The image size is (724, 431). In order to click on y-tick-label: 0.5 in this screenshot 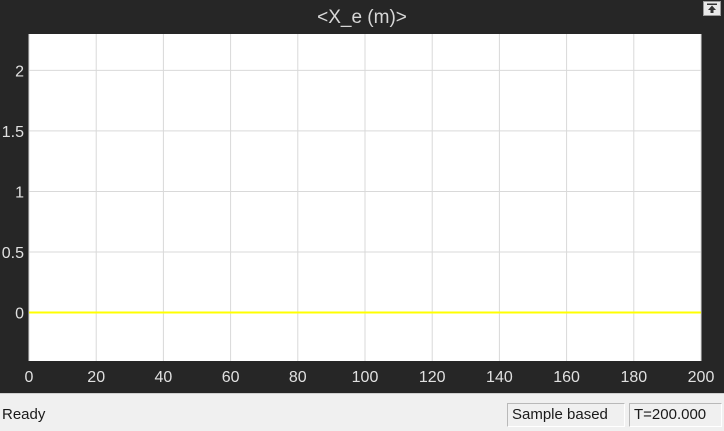, I will do `click(13, 253)`.